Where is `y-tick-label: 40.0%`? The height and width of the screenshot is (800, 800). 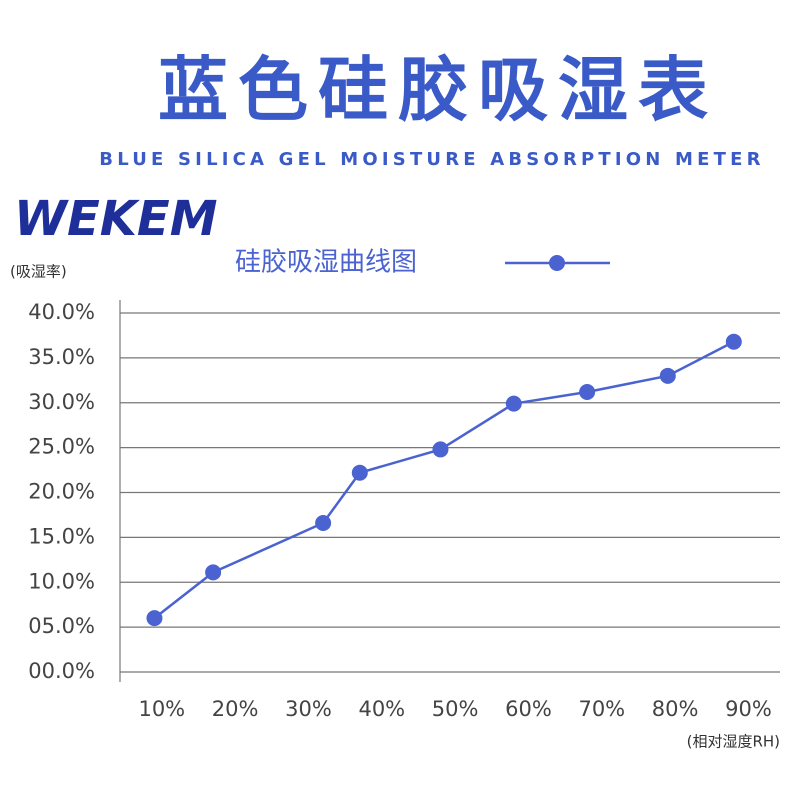
y-tick-label: 40.0% is located at coordinates (61, 312).